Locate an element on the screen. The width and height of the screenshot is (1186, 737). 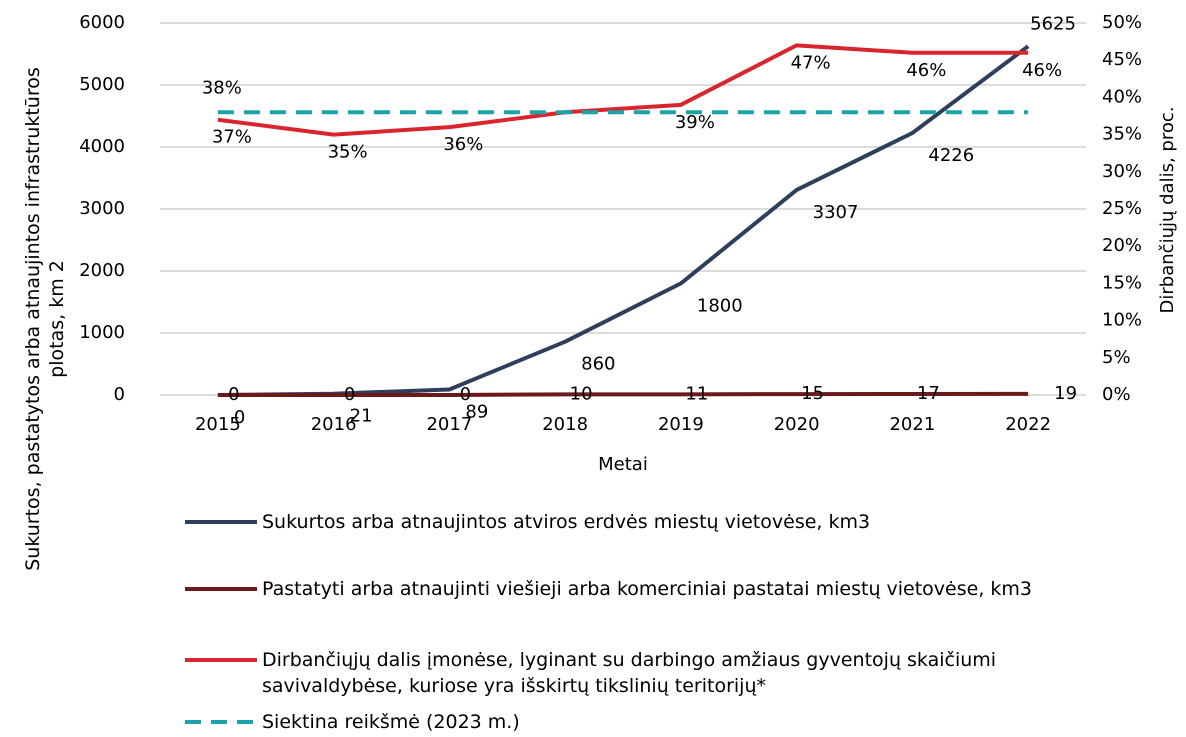
data-label: 3307 is located at coordinates (836, 212).